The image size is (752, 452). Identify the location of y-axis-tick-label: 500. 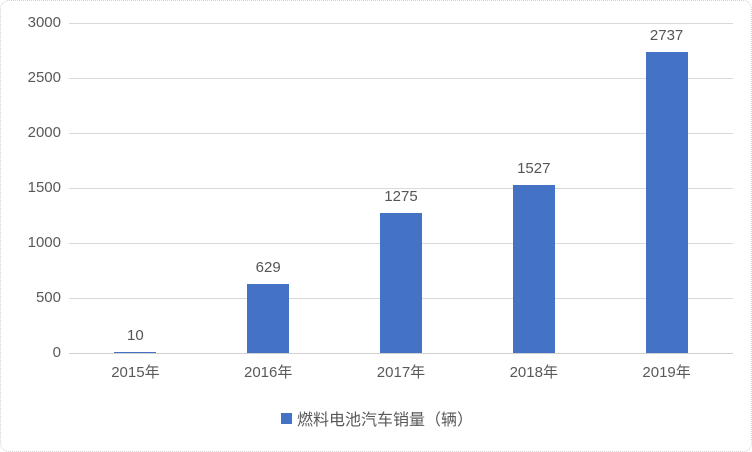
(48, 297).